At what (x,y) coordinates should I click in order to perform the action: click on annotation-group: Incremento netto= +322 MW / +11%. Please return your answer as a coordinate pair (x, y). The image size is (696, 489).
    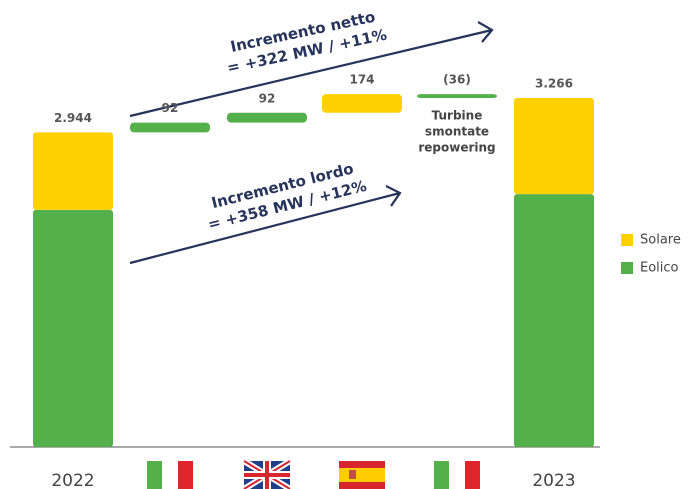
    Looking at the image, I should click on (306, 42).